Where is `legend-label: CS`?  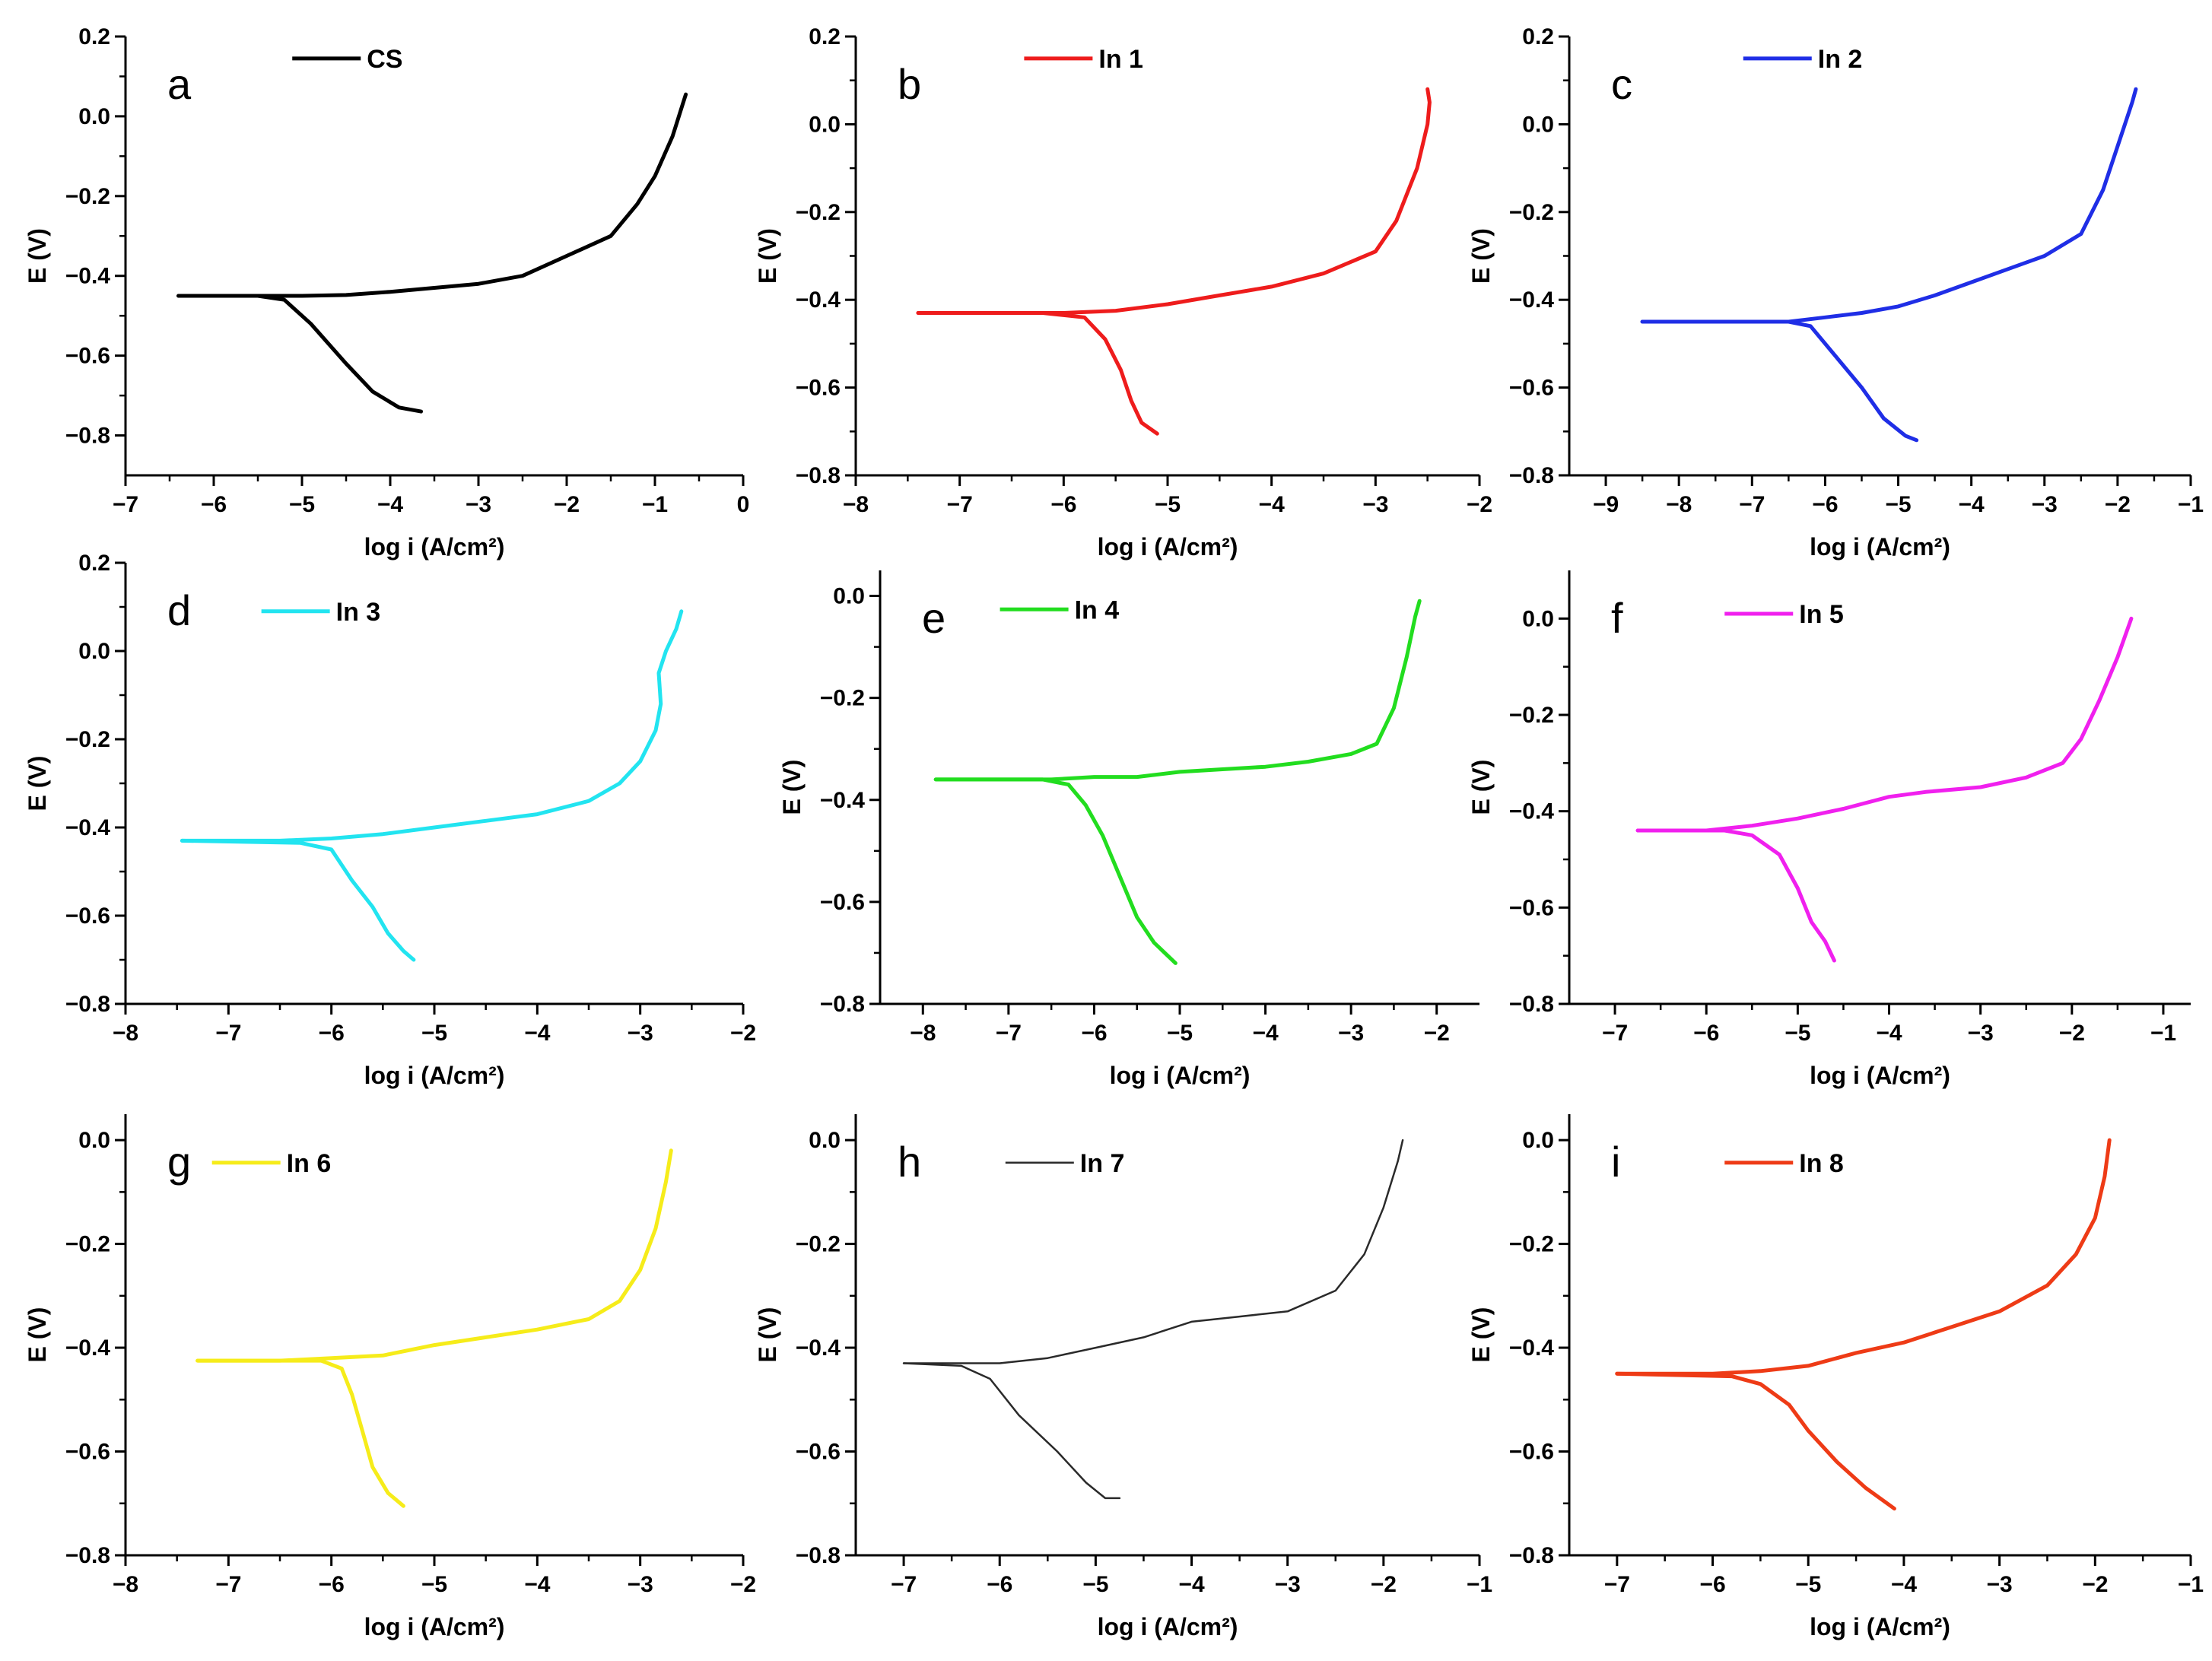 legend-label: CS is located at coordinates (385, 59).